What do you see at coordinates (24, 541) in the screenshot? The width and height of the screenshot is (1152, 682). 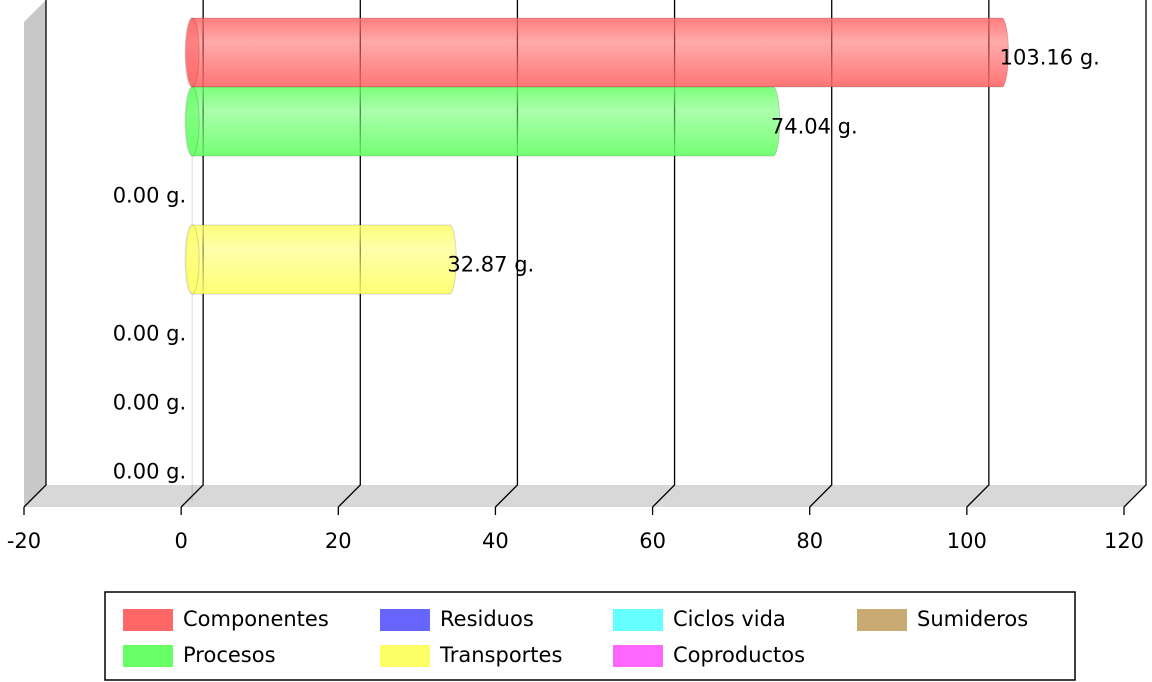 I see `x-tick-label: -20` at bounding box center [24, 541].